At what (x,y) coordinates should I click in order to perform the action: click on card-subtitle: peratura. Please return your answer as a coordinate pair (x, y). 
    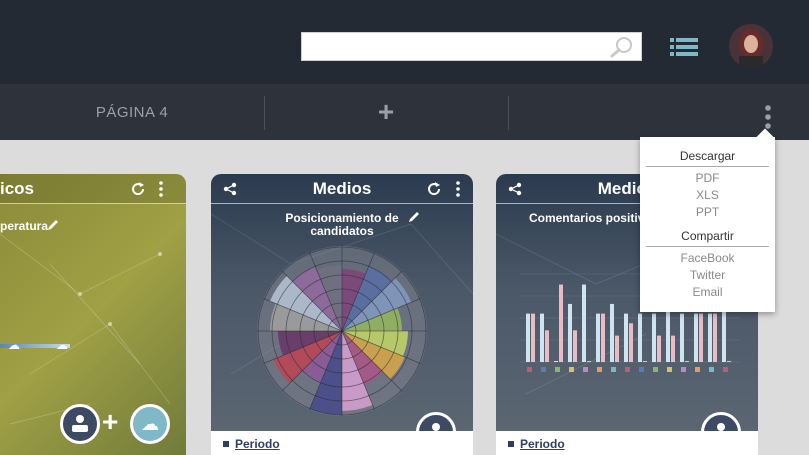
    Looking at the image, I should click on (24, 226).